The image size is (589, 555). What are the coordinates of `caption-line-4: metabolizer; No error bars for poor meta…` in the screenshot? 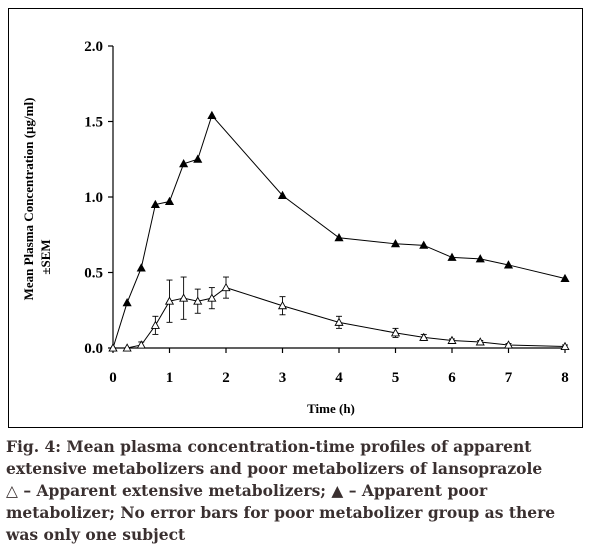 It's located at (281, 512).